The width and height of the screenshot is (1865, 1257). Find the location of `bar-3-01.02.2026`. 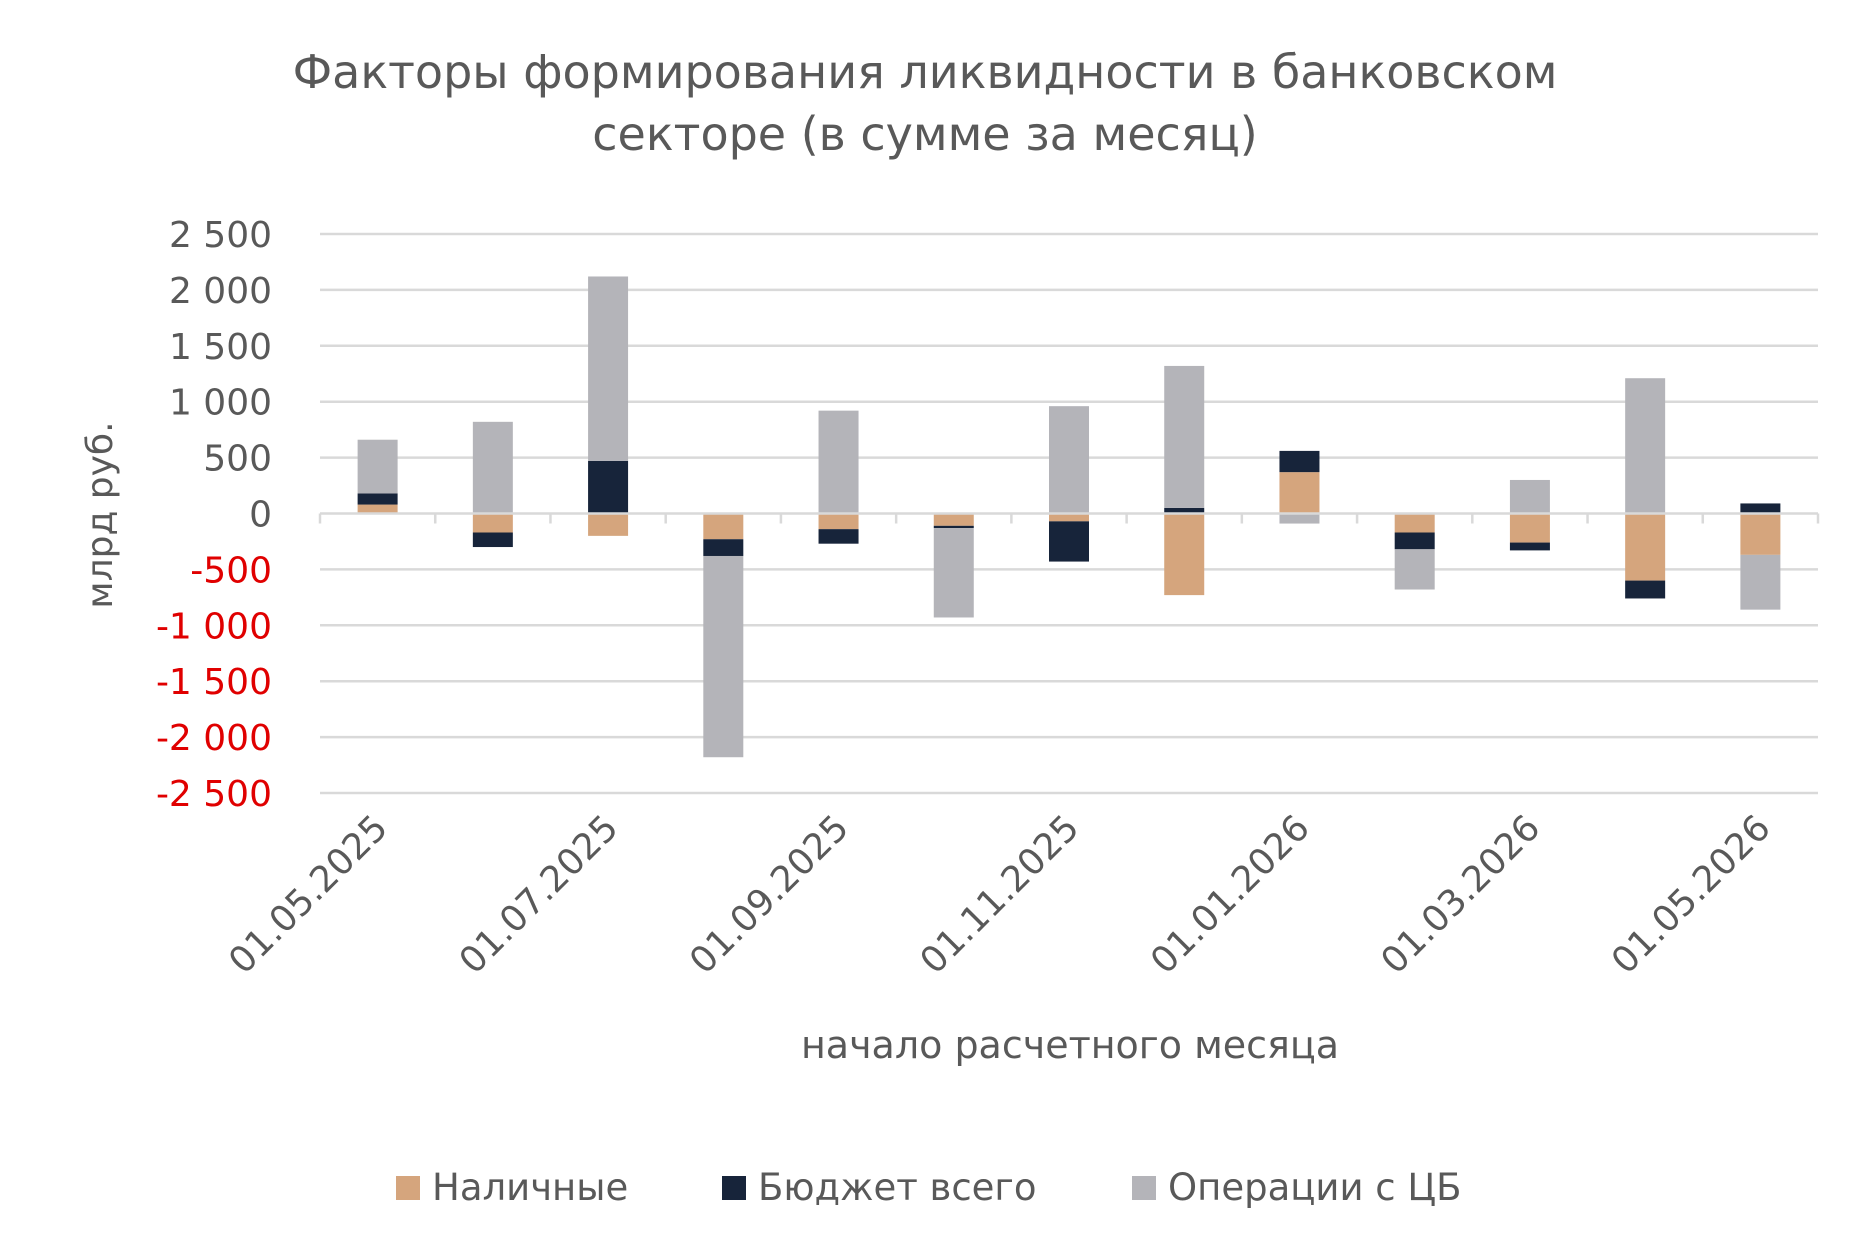

bar-3-01.02.2026 is located at coordinates (1414, 569).